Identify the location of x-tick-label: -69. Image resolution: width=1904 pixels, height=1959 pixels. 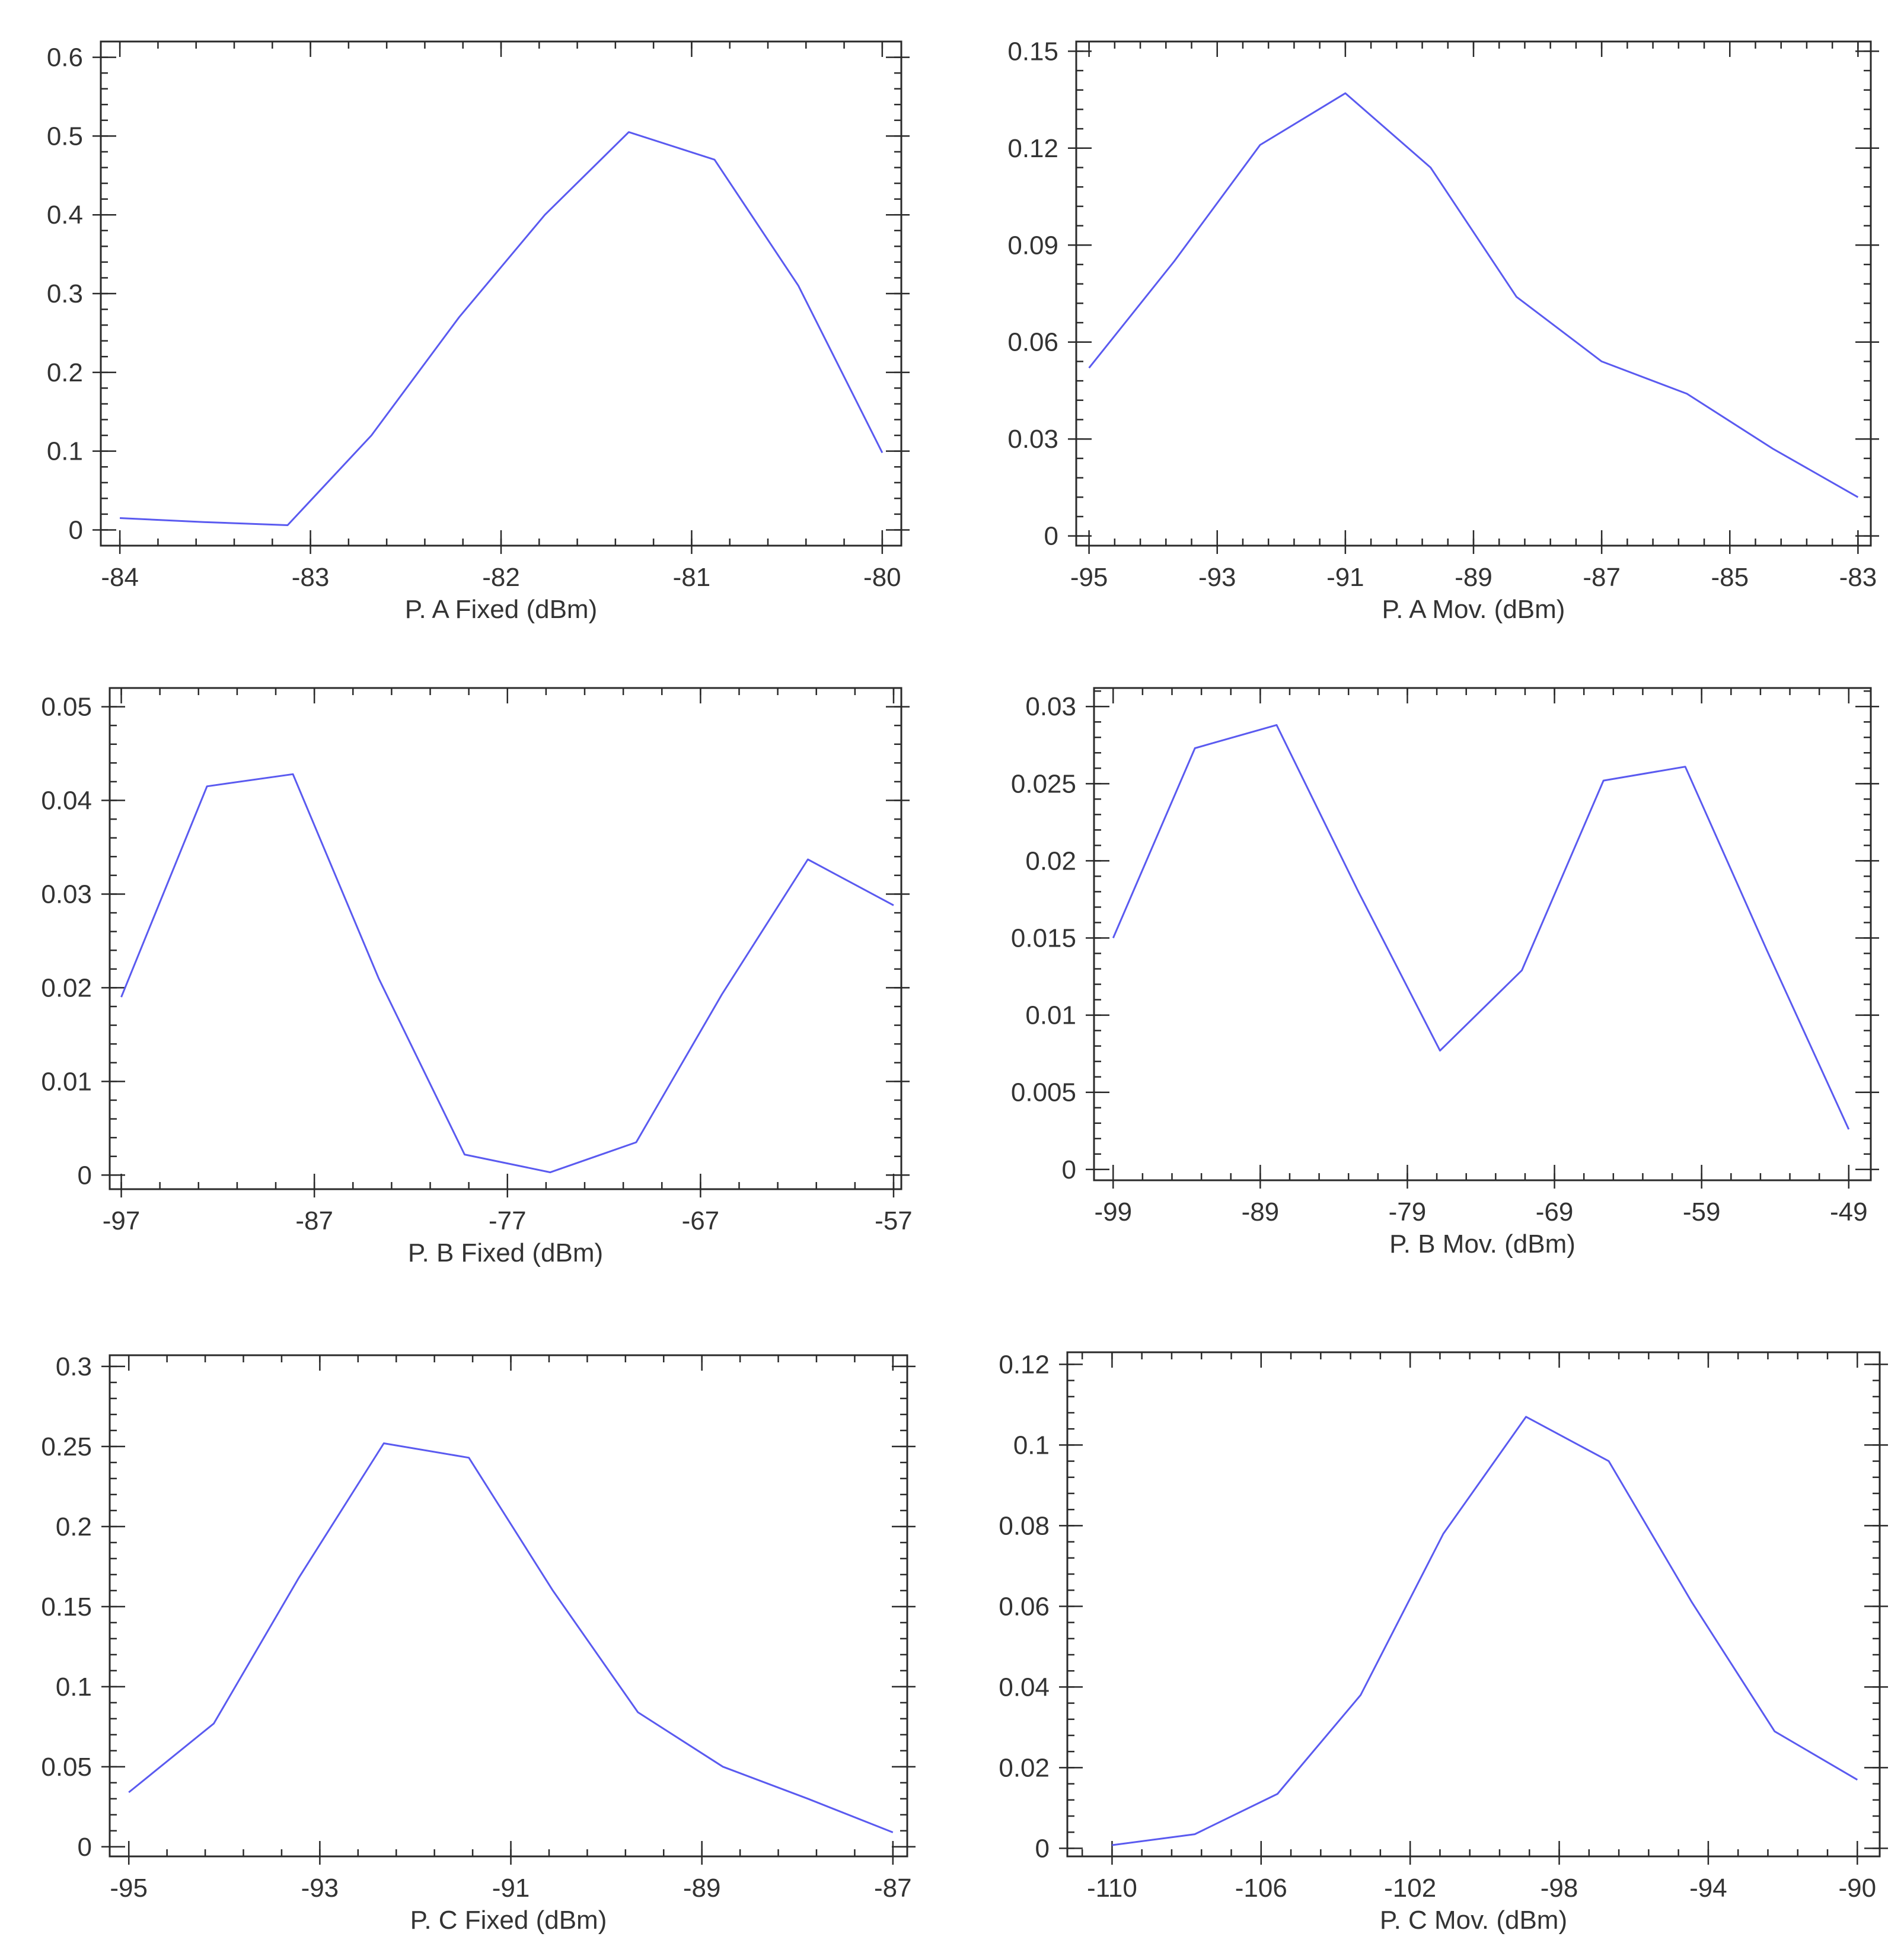
(1555, 1212).